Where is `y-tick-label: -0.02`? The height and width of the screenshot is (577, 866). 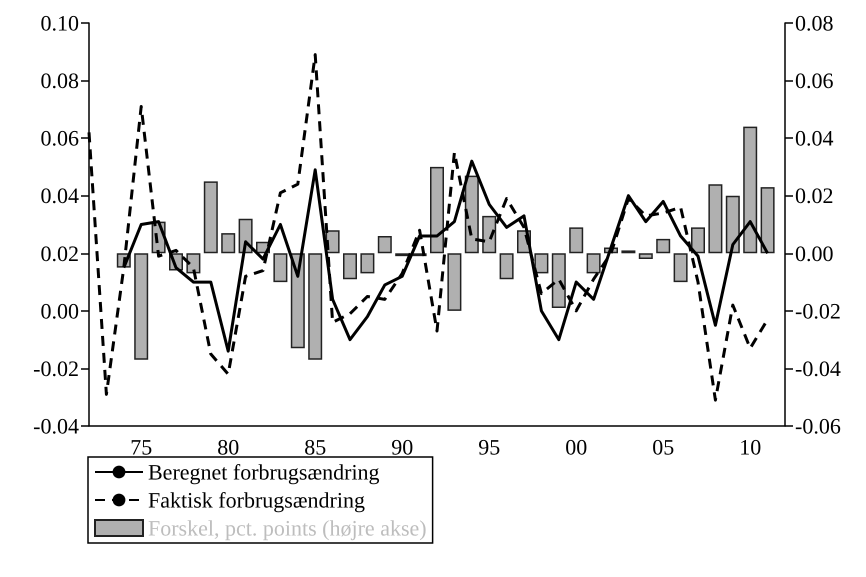 y-tick-label: -0.02 is located at coordinates (56, 368).